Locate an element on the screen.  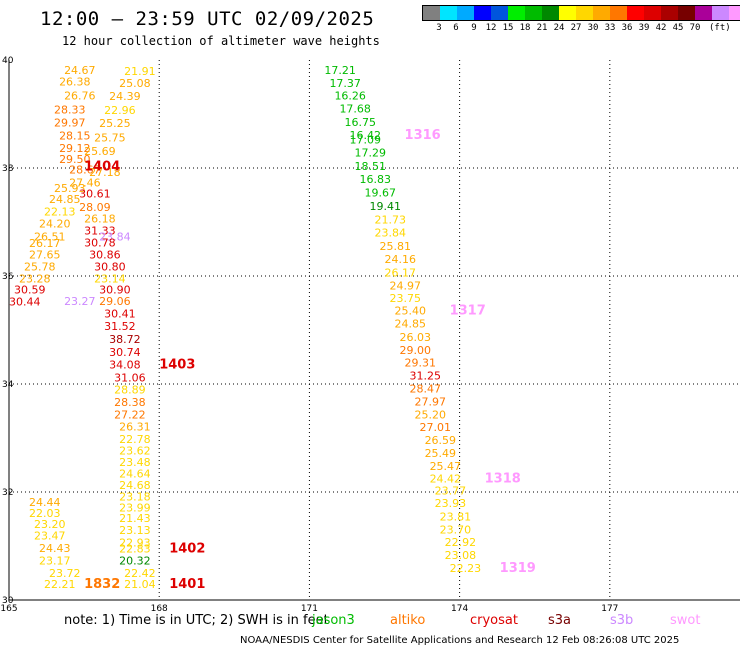
wave-height-label: 17.21 is located at coordinates (340, 70).